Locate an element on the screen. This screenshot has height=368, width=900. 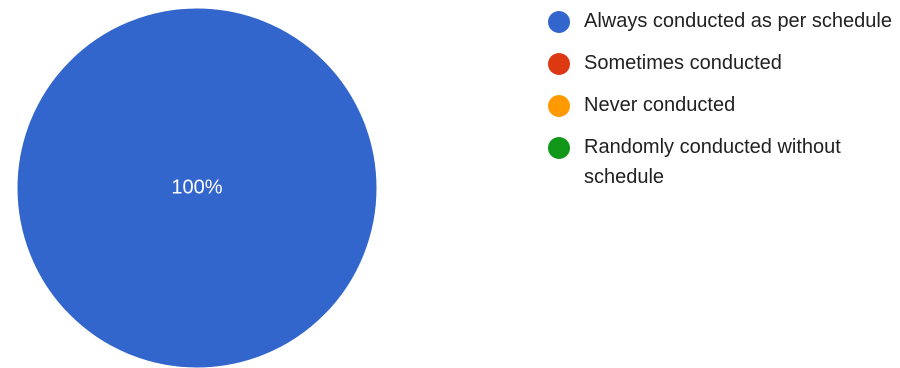
legend-swatch-randomly-conducted is located at coordinates (559, 148).